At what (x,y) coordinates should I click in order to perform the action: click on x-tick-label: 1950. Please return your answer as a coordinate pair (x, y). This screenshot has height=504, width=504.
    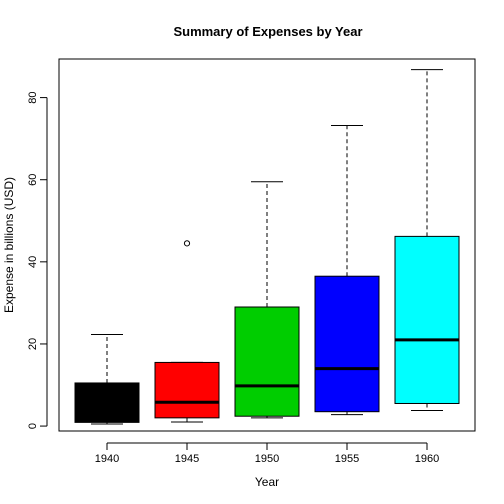
    Looking at the image, I should click on (267, 459).